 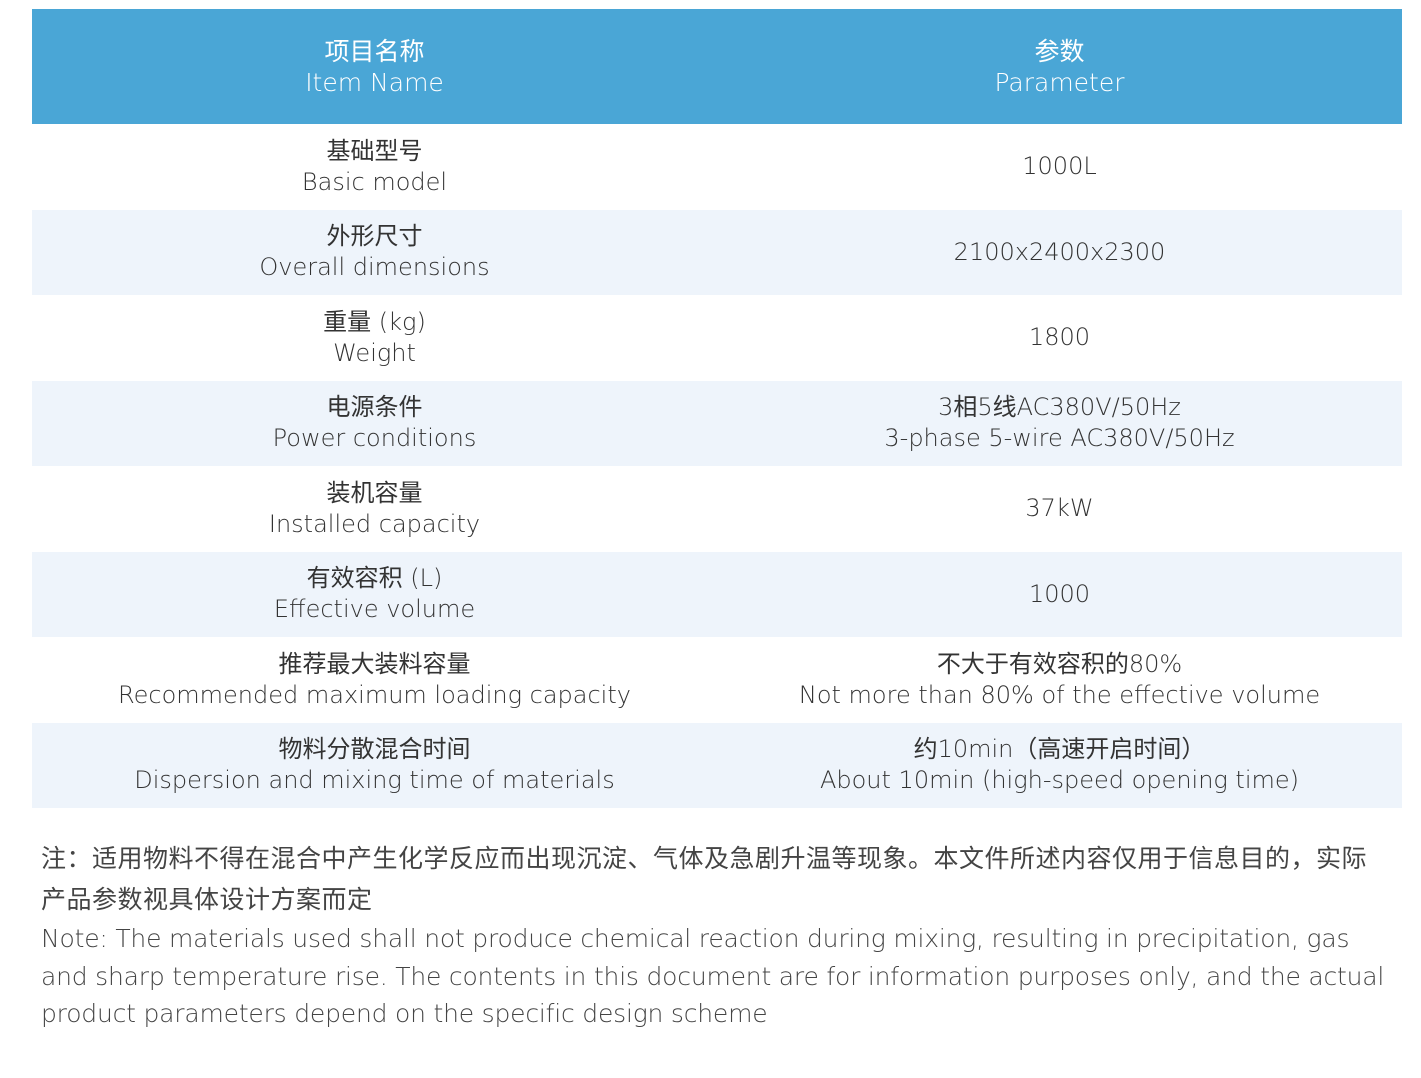 What do you see at coordinates (374, 352) in the screenshot?
I see `item-name-en: Weight` at bounding box center [374, 352].